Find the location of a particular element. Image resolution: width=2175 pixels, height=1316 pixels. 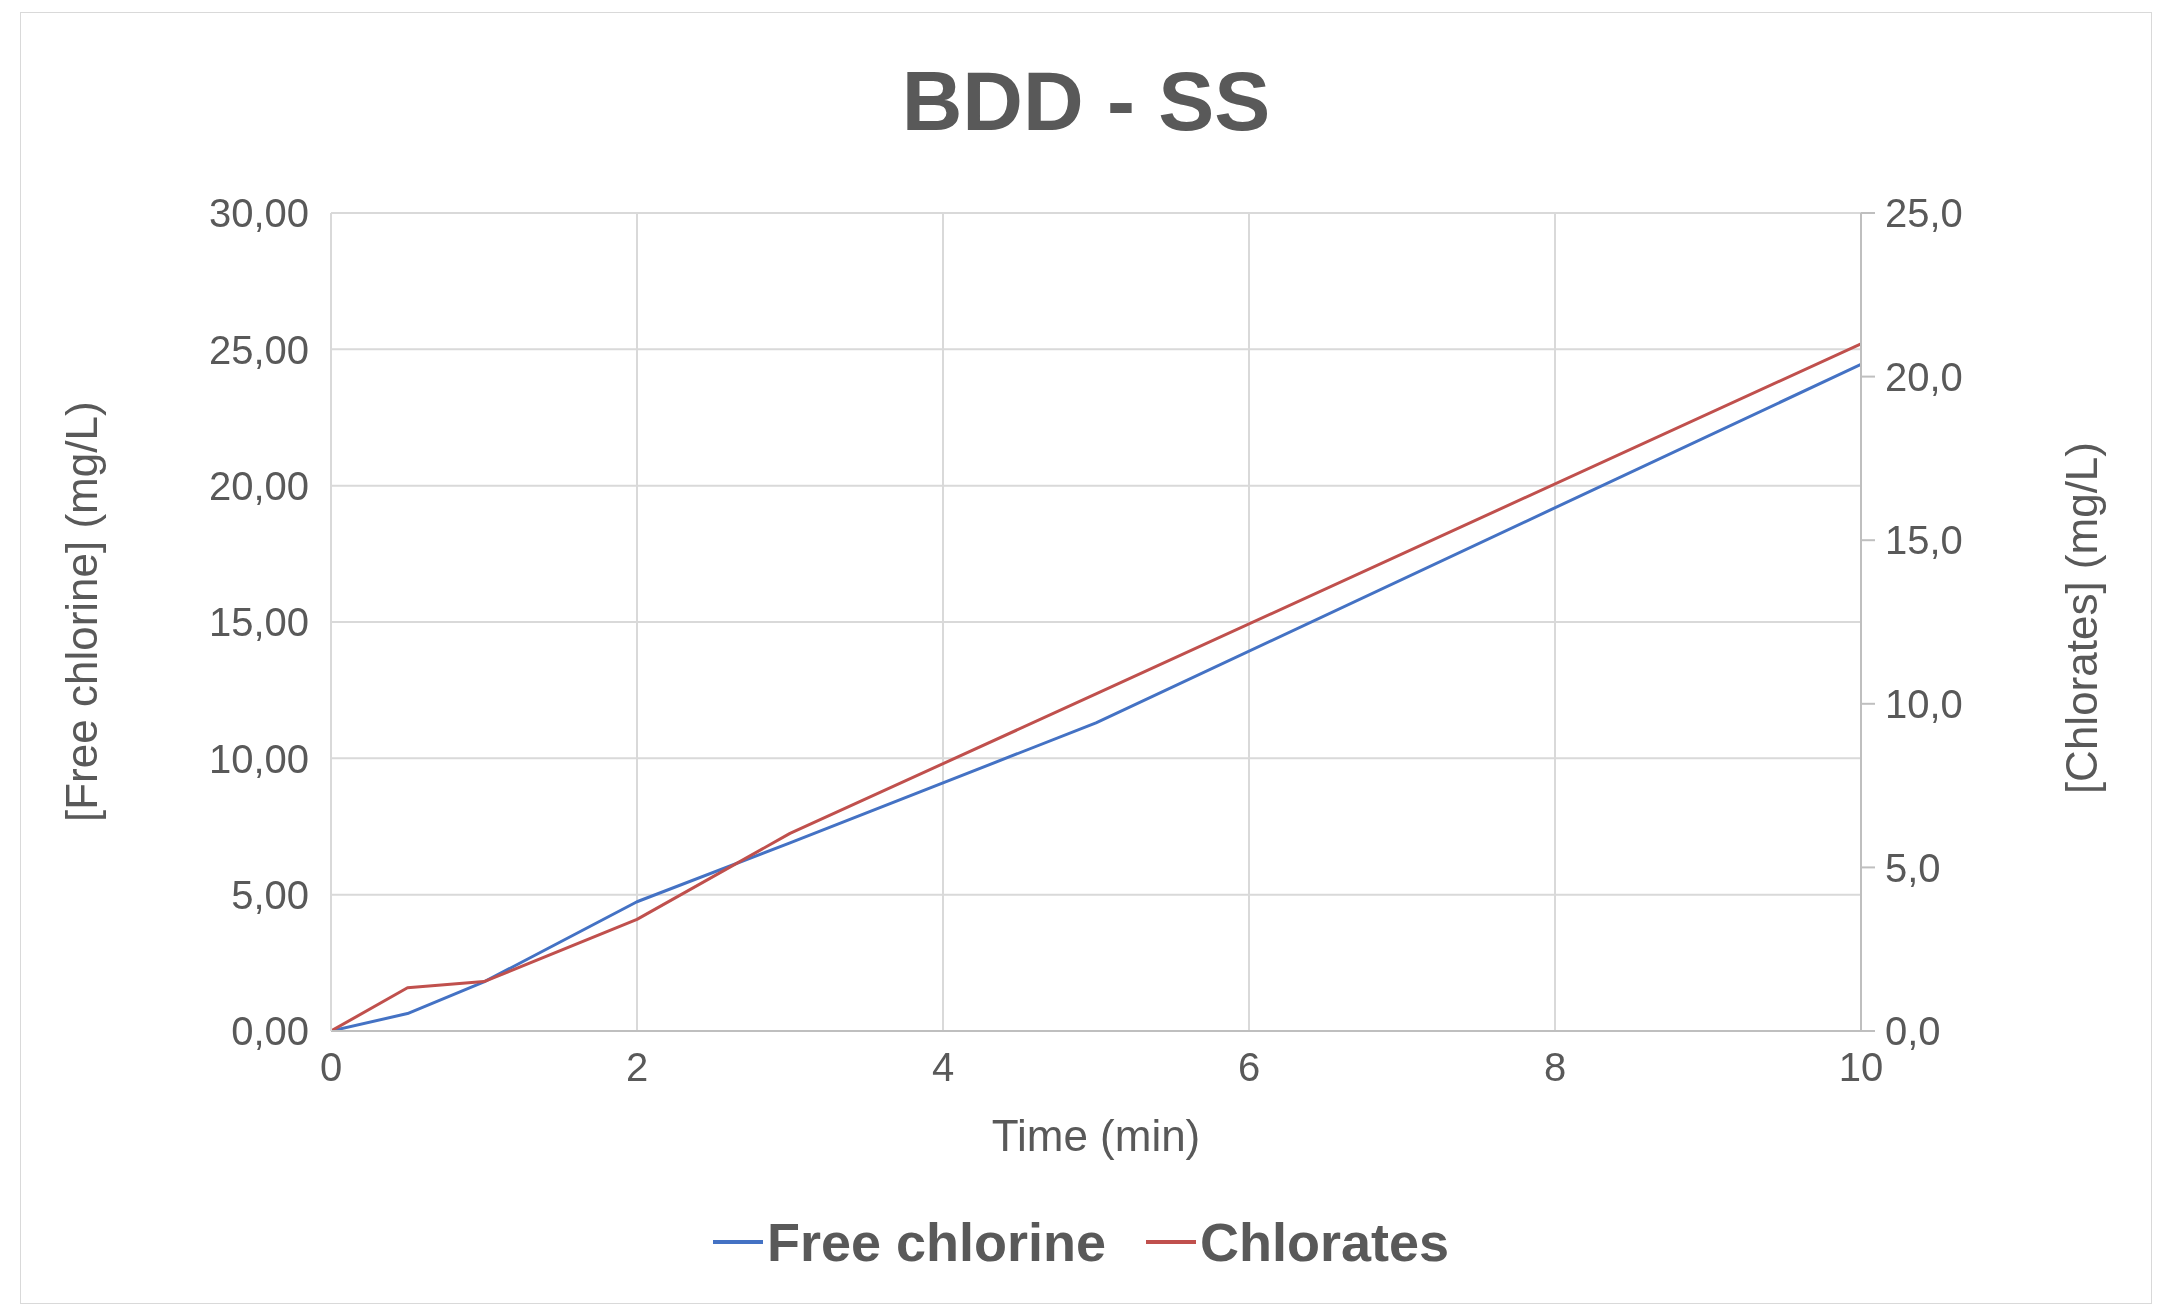

y2-tick-label: 0,0 is located at coordinates (1913, 1031).